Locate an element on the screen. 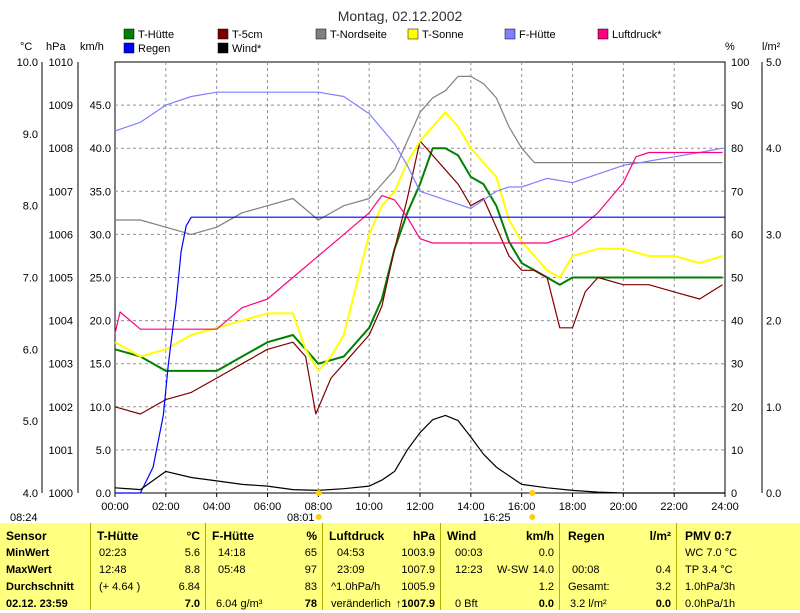 This screenshot has height=613, width=800. stats-current-datetime: 02.12. 23:59 is located at coordinates (37, 604).